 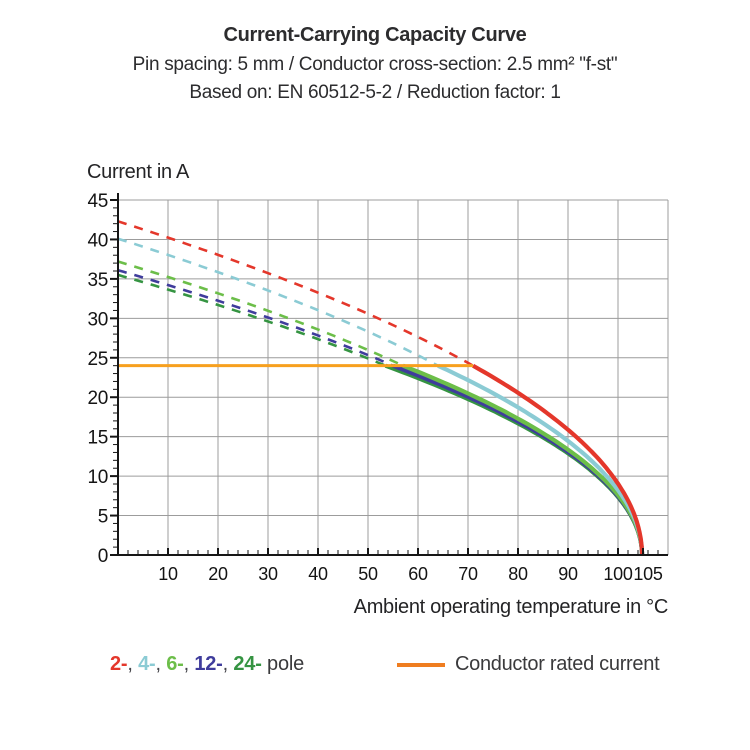 What do you see at coordinates (318, 574) in the screenshot?
I see `x-tick-label: 40` at bounding box center [318, 574].